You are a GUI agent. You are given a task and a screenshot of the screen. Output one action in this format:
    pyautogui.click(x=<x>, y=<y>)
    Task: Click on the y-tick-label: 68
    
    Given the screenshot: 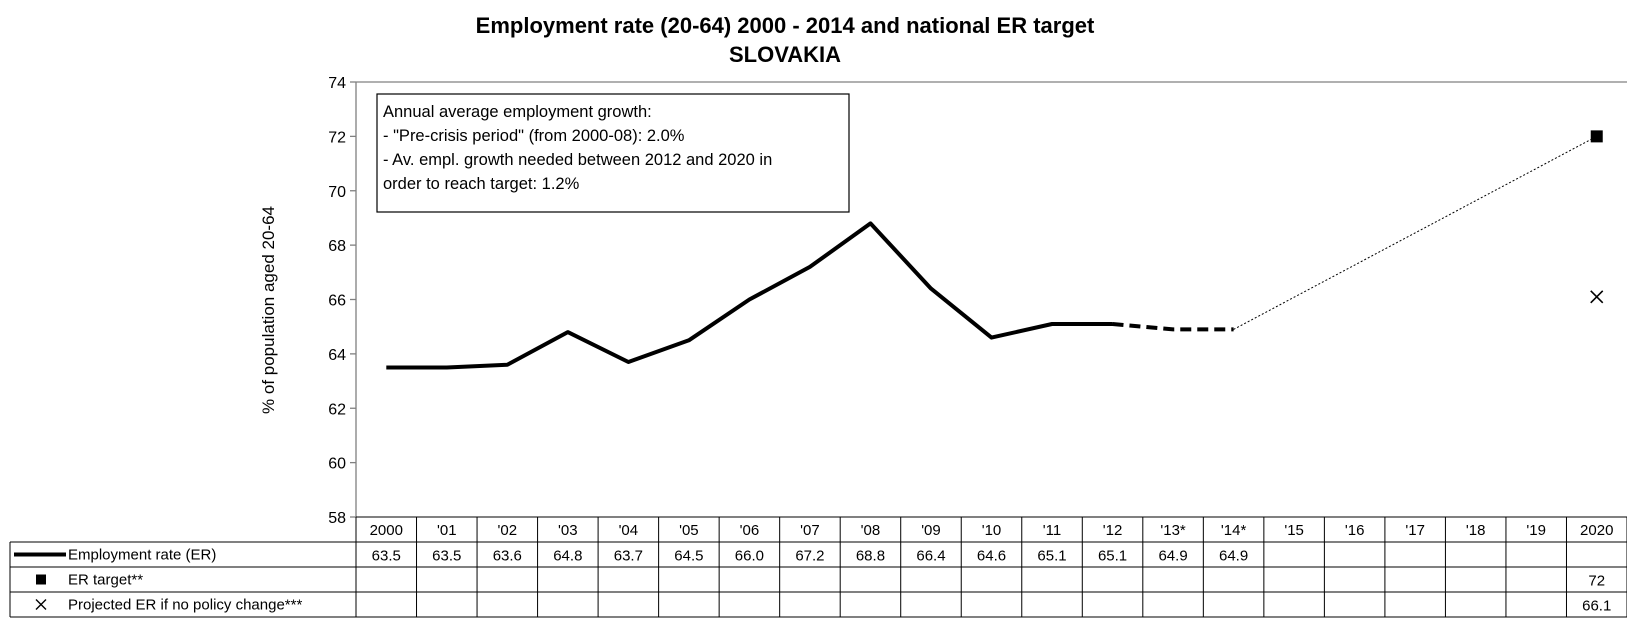 What is the action you would take?
    pyautogui.click(x=337, y=246)
    